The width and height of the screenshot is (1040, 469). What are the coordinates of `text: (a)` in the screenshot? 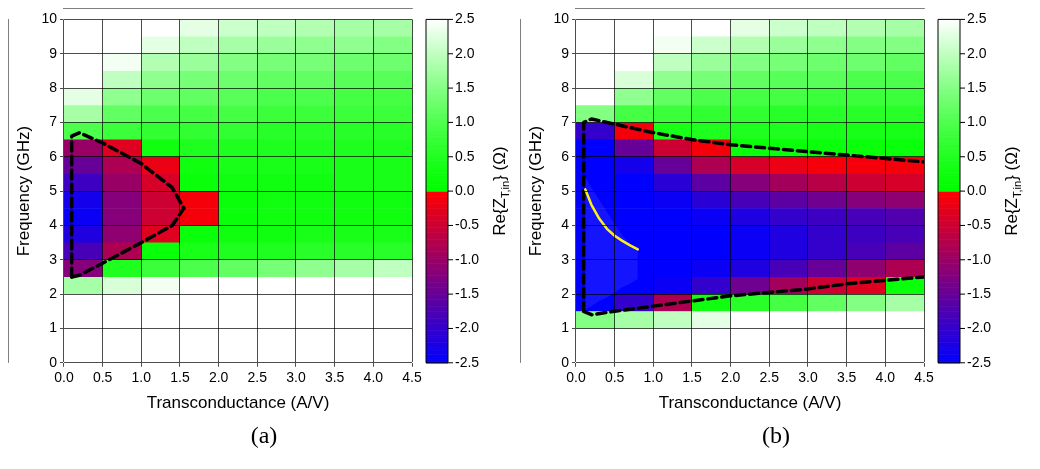 It's located at (264, 435).